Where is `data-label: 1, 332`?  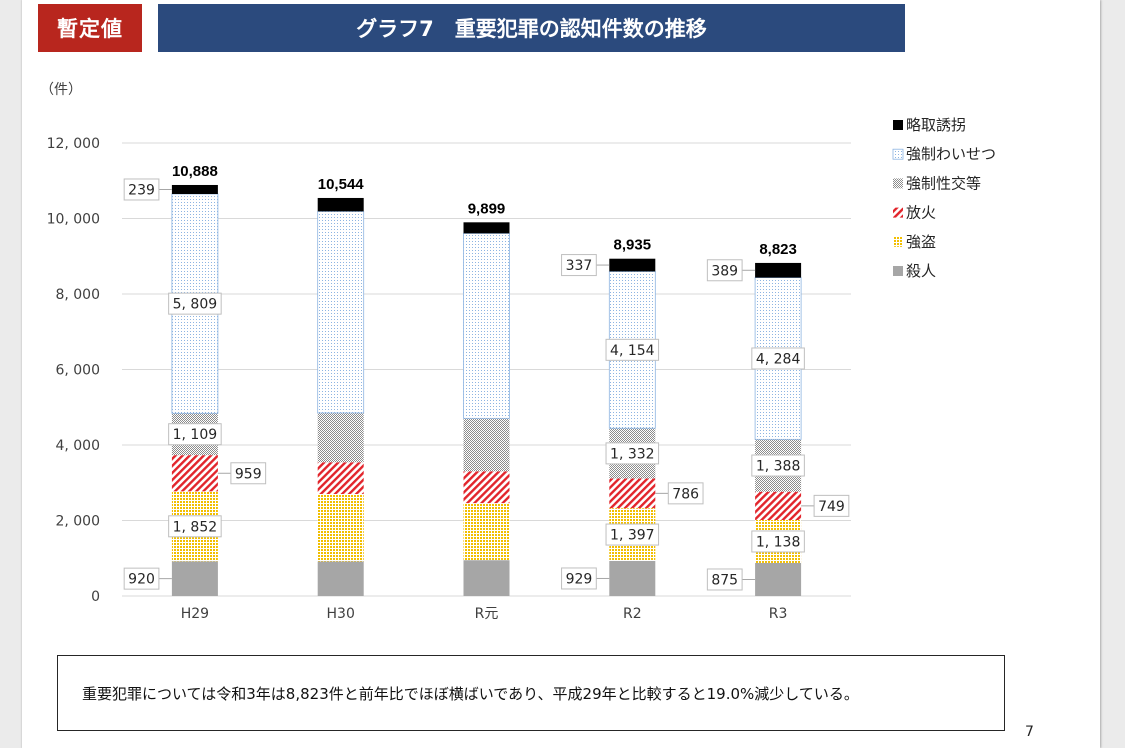
data-label: 1, 332 is located at coordinates (632, 453).